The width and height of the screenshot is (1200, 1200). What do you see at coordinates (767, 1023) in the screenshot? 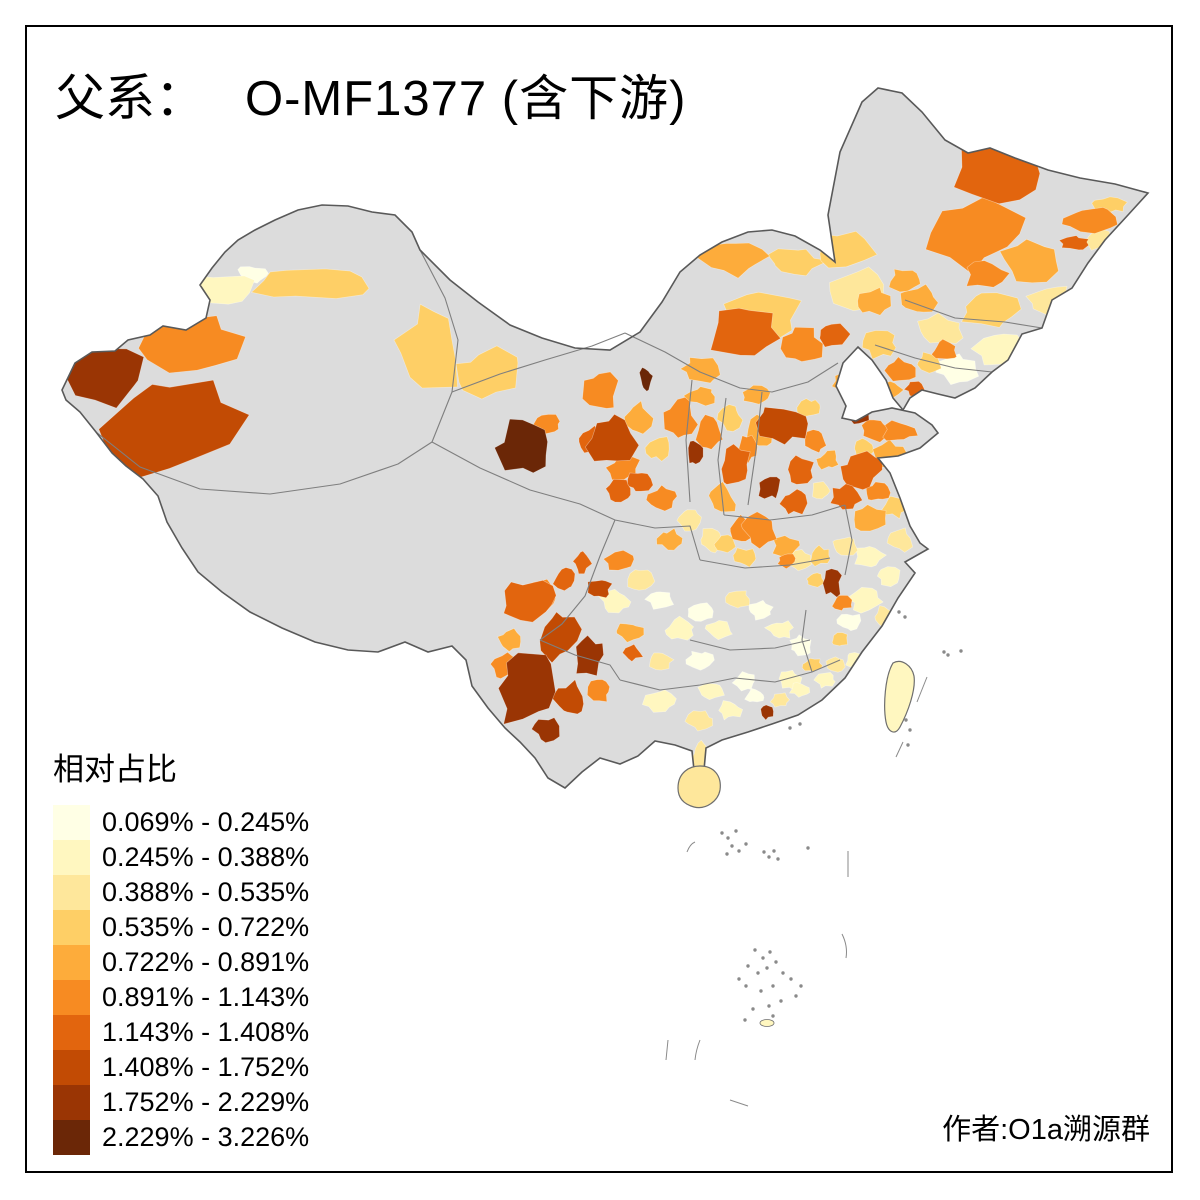
I see `spratly-islet` at bounding box center [767, 1023].